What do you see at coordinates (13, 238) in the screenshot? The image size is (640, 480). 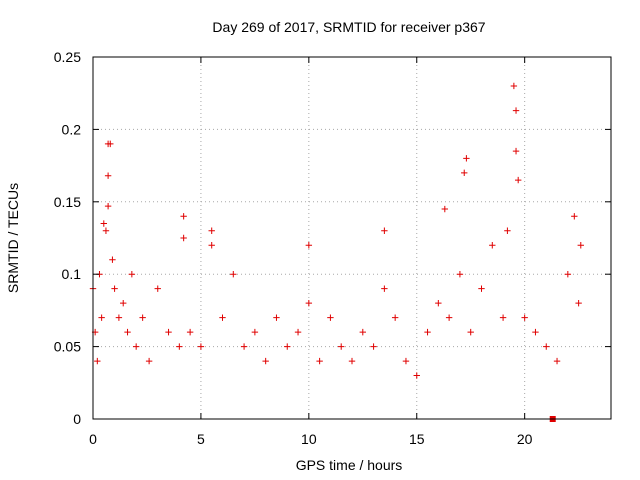 I see `y-axis-label: SRMTID / TECUs` at bounding box center [13, 238].